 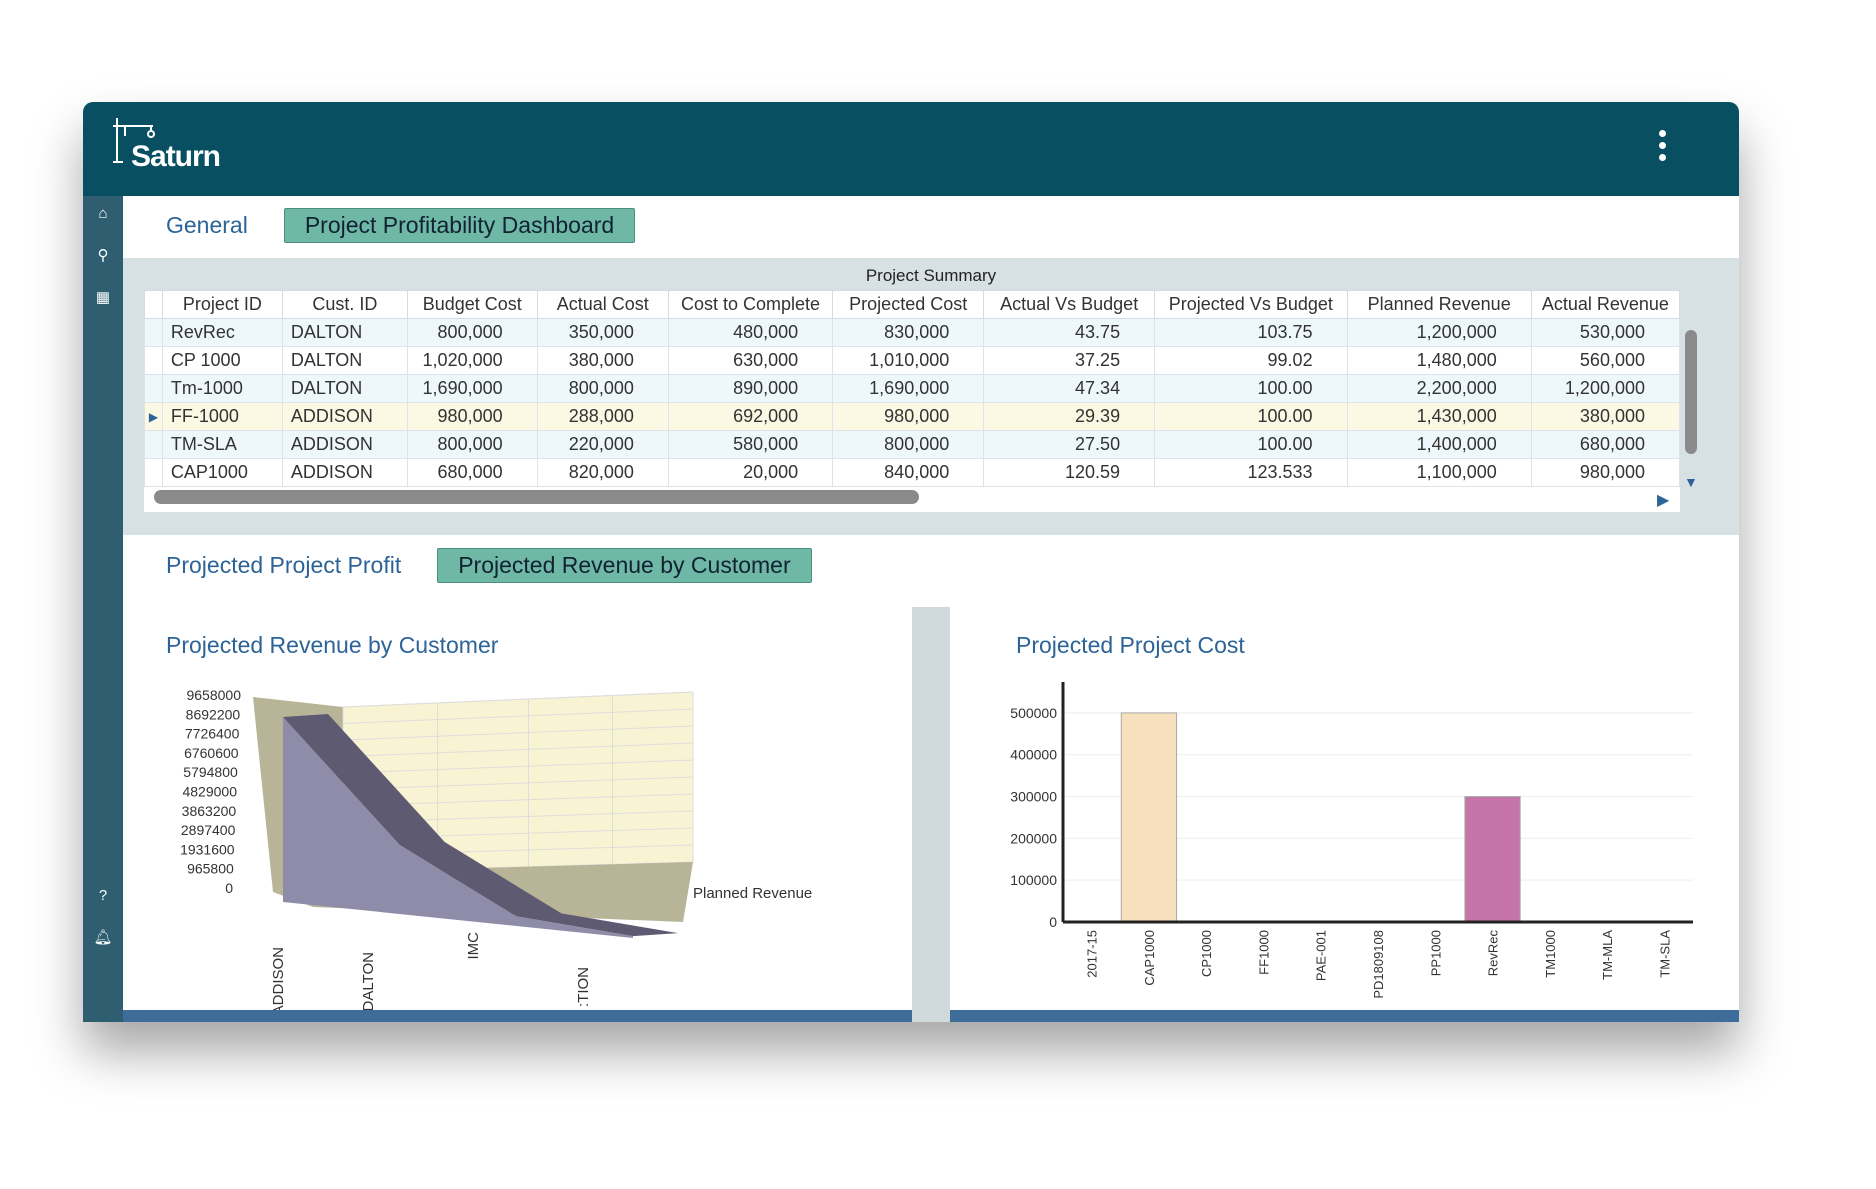 What do you see at coordinates (931, 814) in the screenshot?
I see `panel-divider` at bounding box center [931, 814].